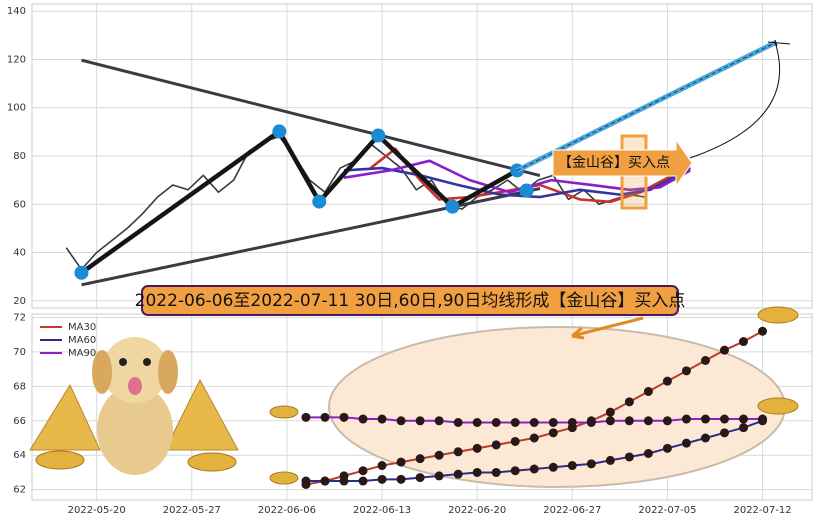 The height and width of the screenshot is (523, 819). What do you see at coordinates (19, 490) in the screenshot?
I see `y-tick-label: 62` at bounding box center [19, 490].